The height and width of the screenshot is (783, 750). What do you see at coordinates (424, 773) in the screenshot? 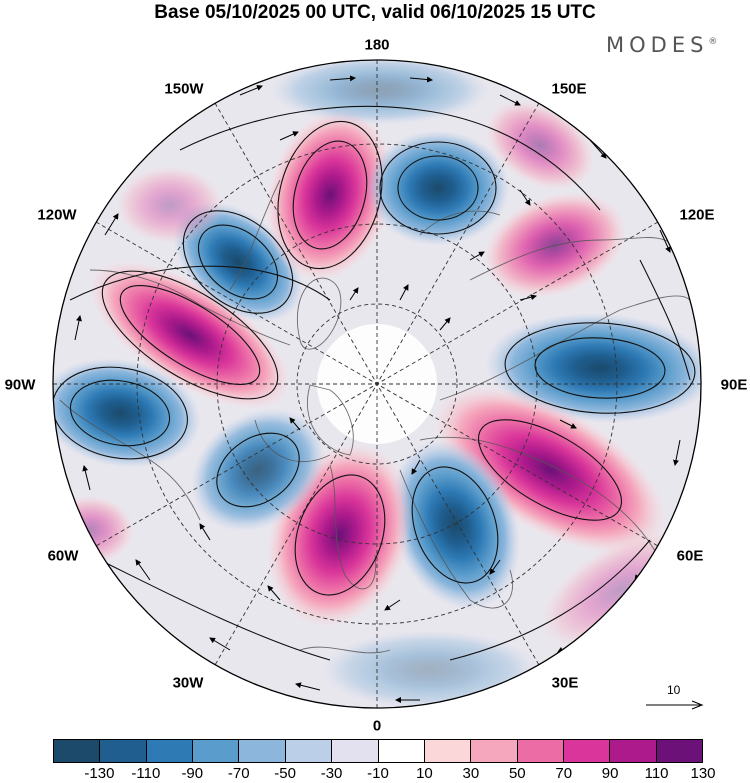
I see `colorbar-tick-label: 10` at bounding box center [424, 773].